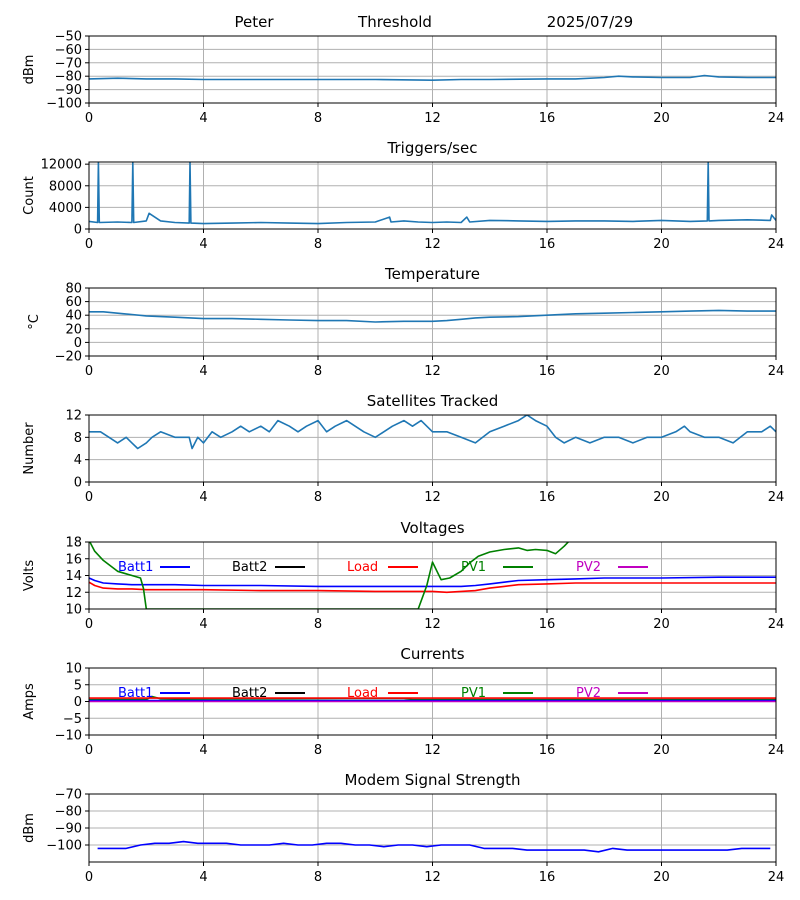 Image resolution: width=800 pixels, height=900 pixels. What do you see at coordinates (73, 576) in the screenshot?
I see `y-tick-label: 14` at bounding box center [73, 576].